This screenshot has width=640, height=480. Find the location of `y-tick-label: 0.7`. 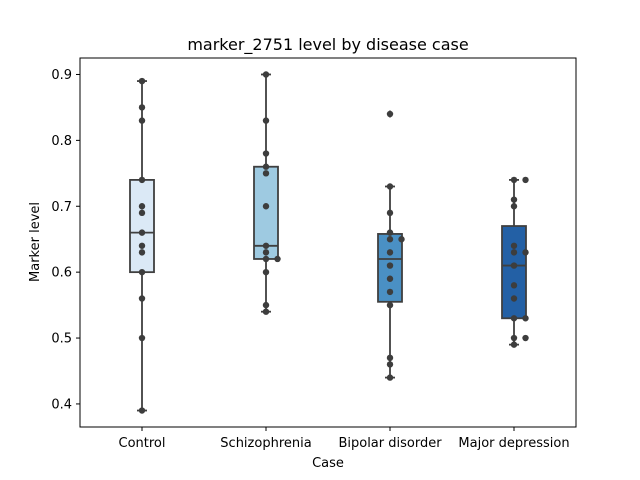

y-tick-label: 0.7 is located at coordinates (61, 207).